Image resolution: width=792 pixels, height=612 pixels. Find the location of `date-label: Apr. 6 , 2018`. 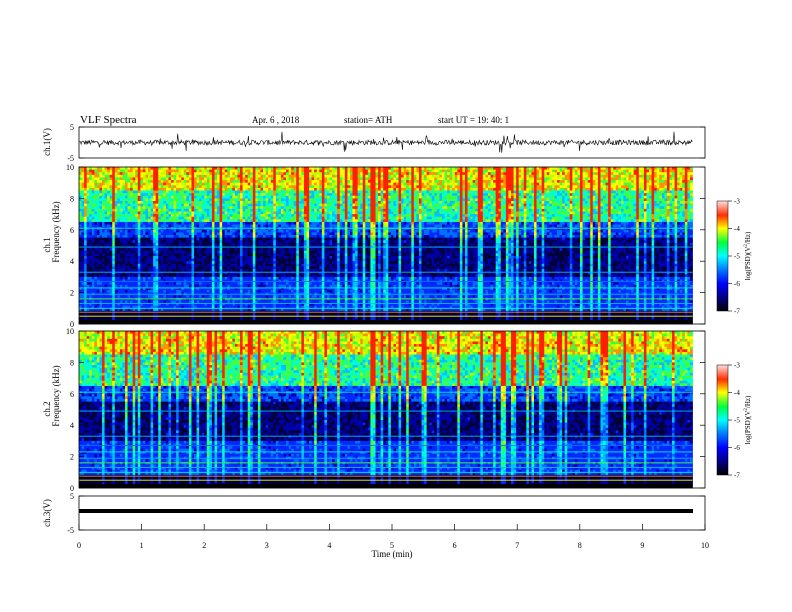

date-label: Apr. 6 , 2018 is located at coordinates (276, 120).